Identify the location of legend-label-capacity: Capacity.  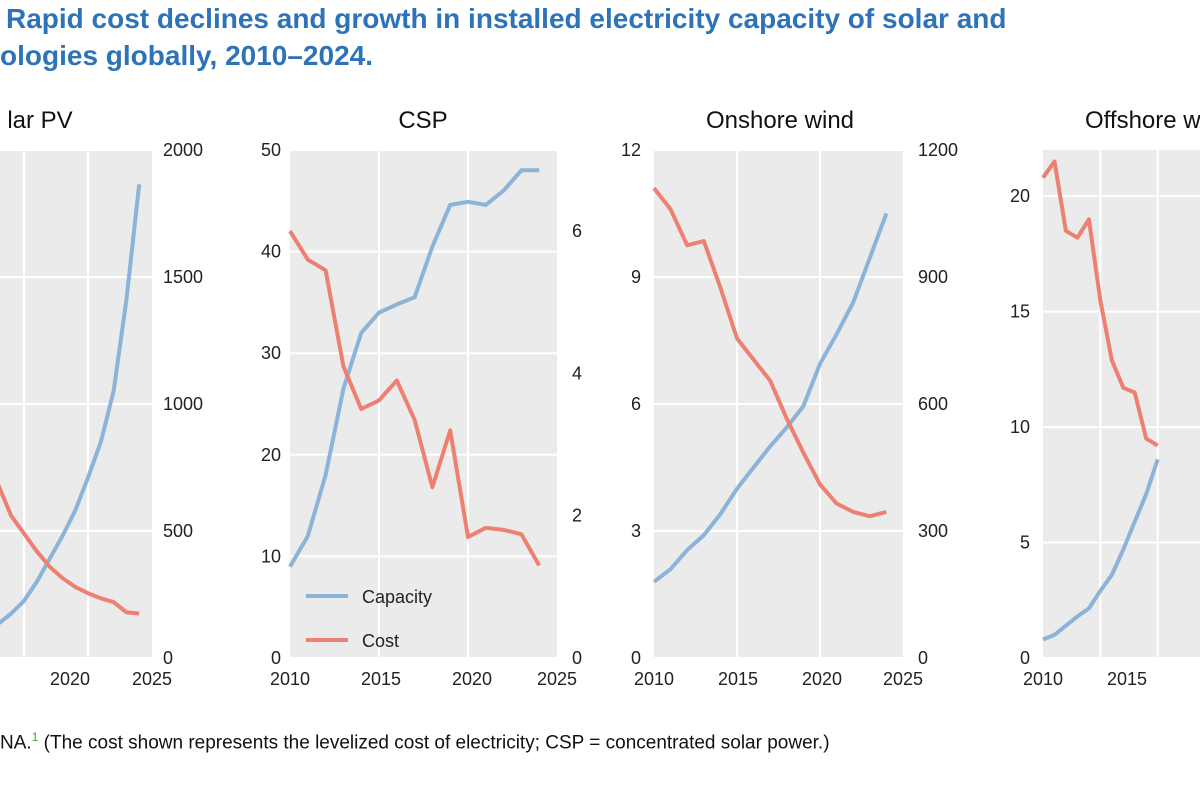
(397, 597).